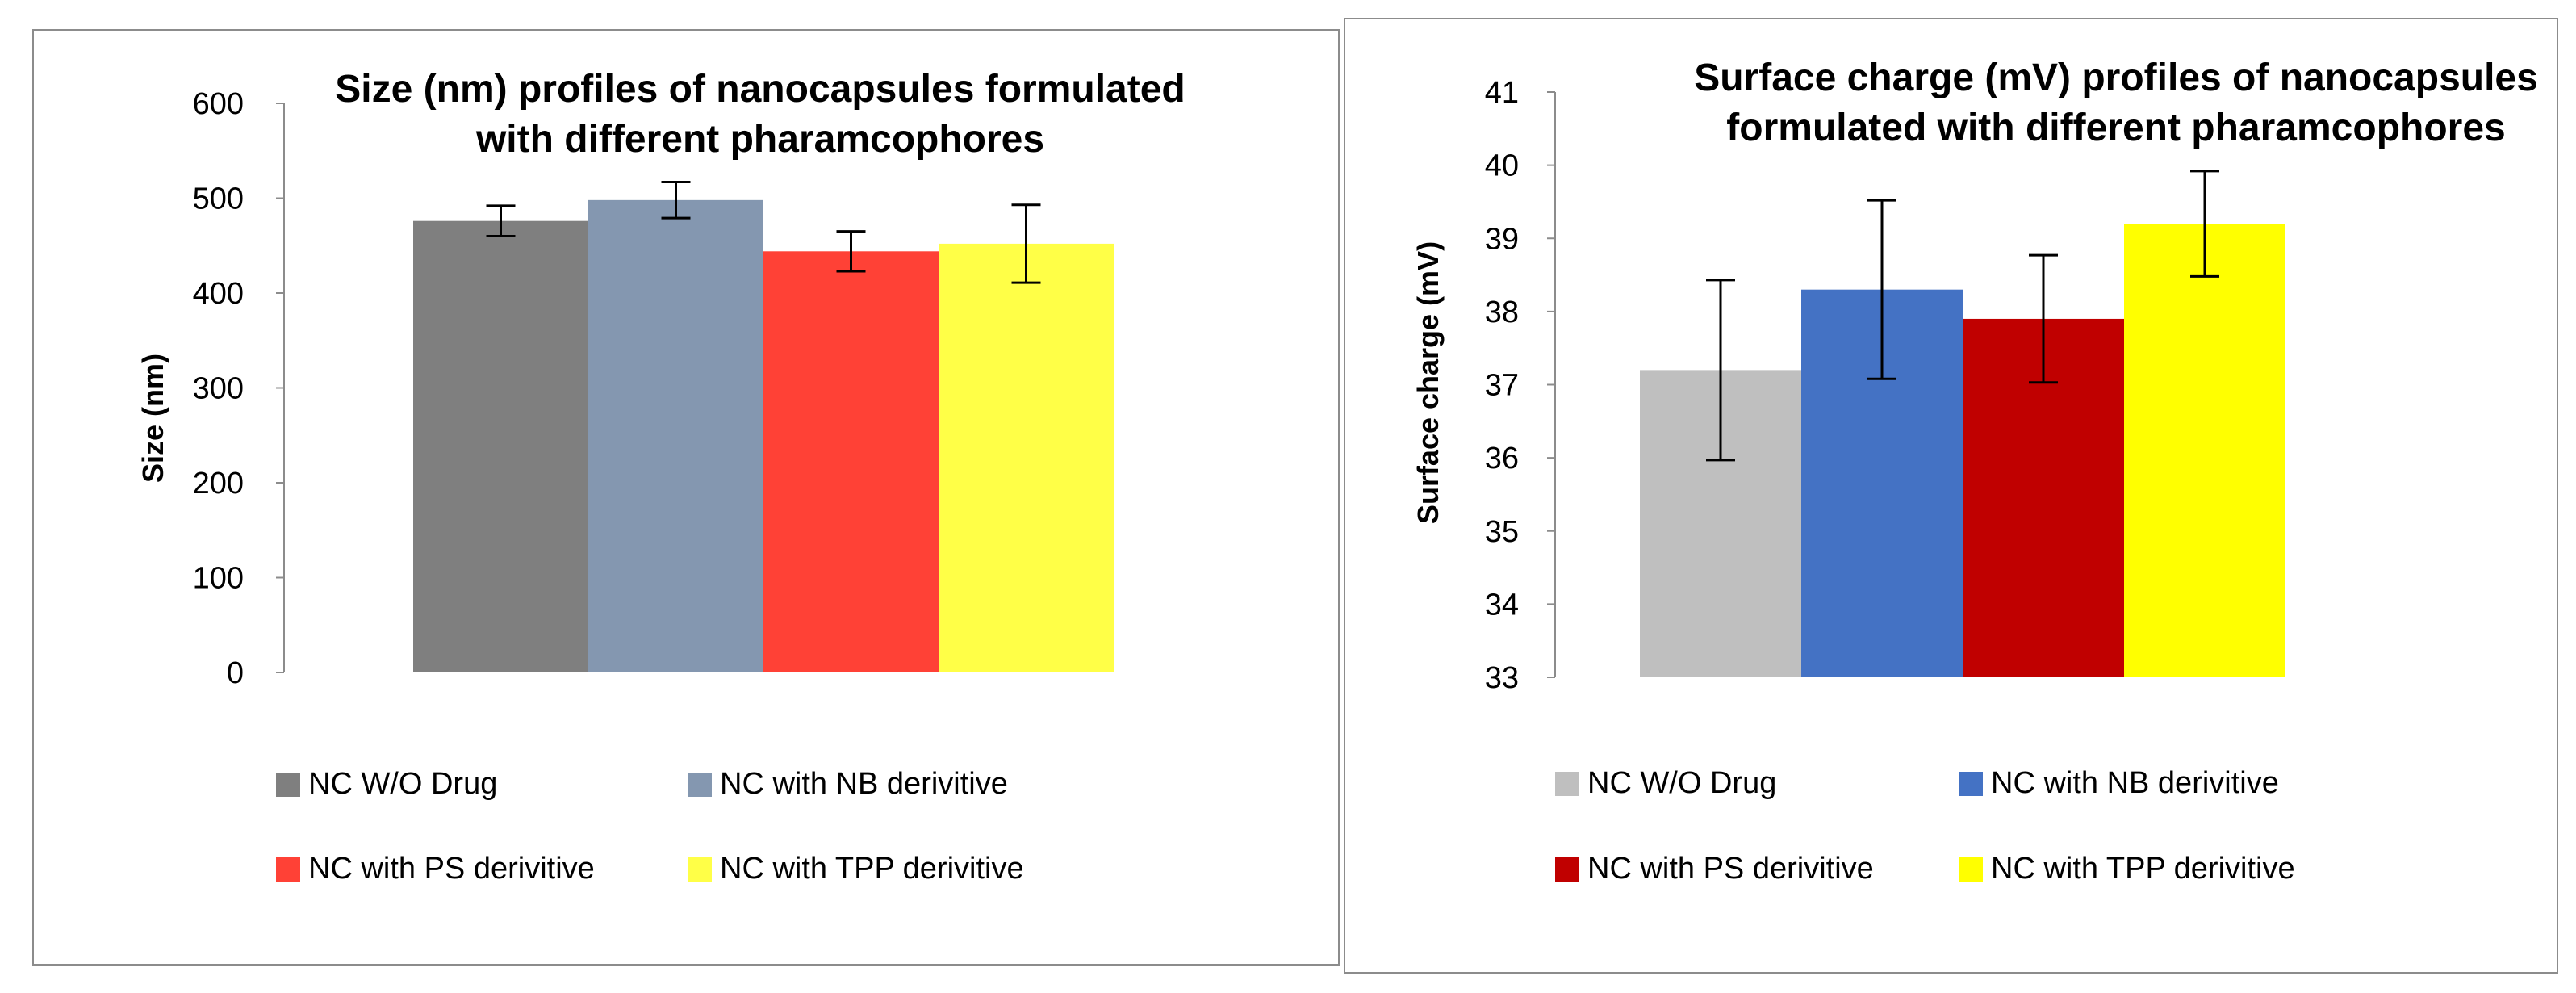  Describe the element at coordinates (1502, 93) in the screenshot. I see `y-tick-label: 41` at that location.